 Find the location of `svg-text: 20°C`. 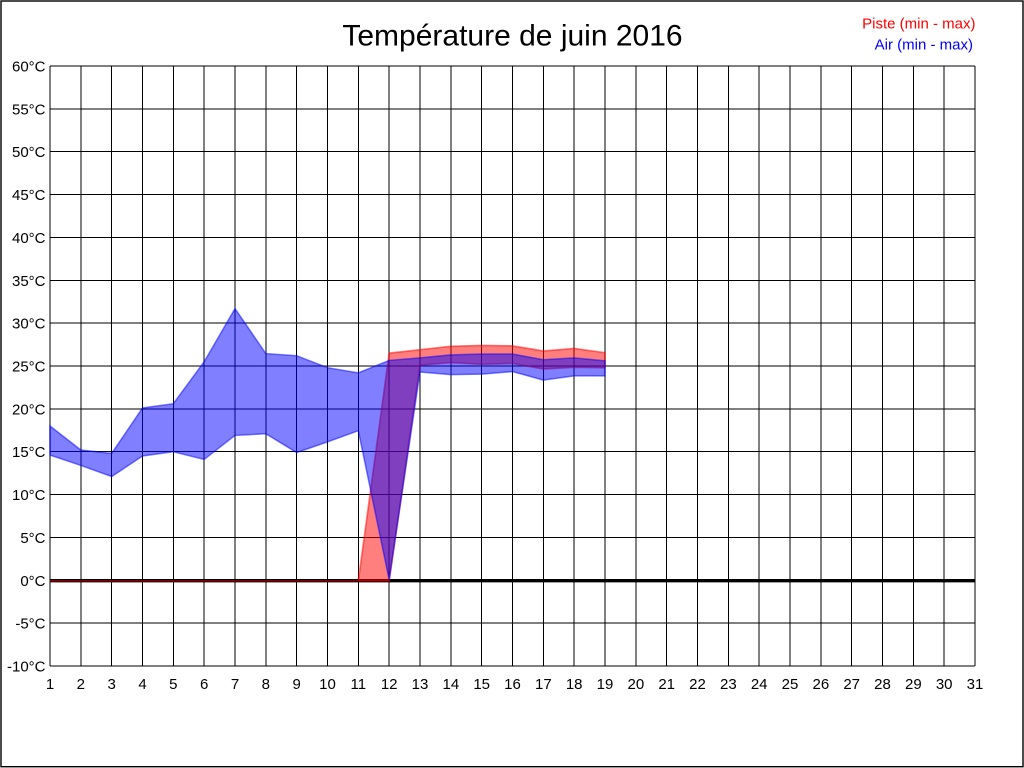

svg-text: 20°C is located at coordinates (29, 409).